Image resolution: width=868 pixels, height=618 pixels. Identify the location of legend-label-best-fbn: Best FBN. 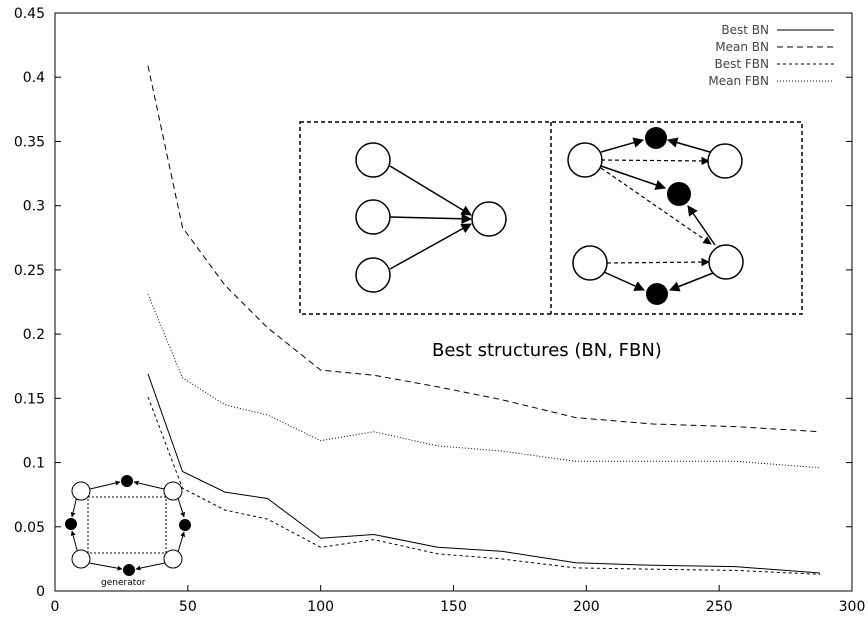
(742, 64).